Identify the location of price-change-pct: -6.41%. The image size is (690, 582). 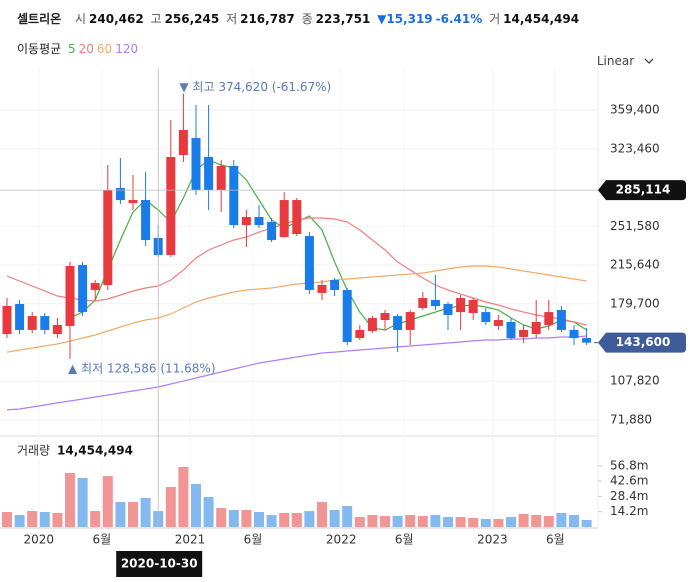
(459, 19).